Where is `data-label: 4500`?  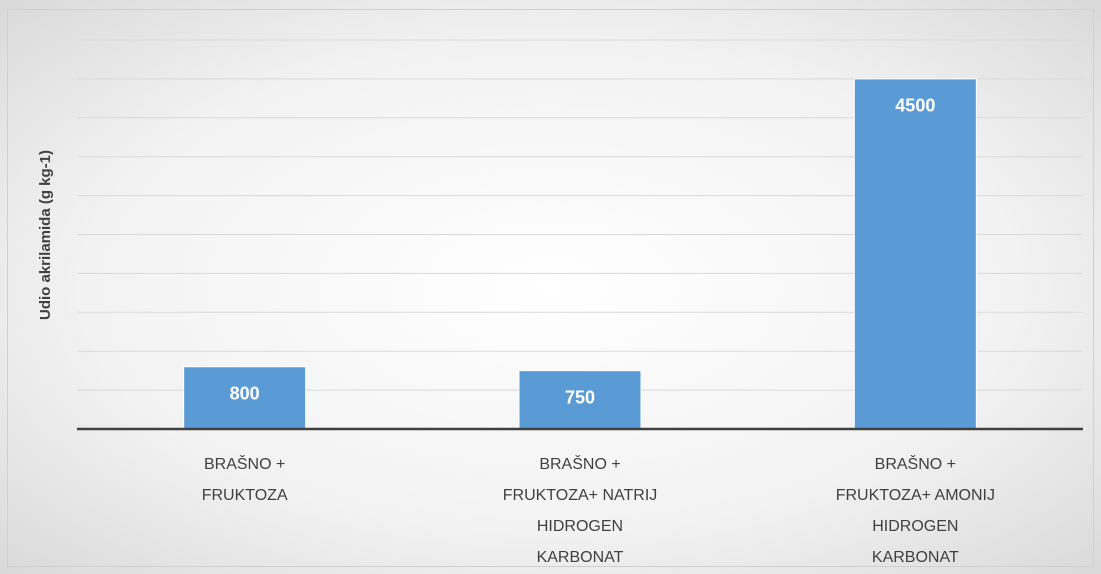
data-label: 4500 is located at coordinates (915, 106).